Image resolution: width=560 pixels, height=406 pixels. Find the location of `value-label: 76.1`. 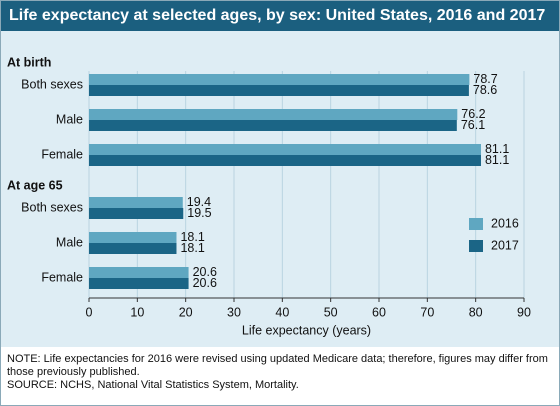

value-label: 76.1 is located at coordinates (473, 125).